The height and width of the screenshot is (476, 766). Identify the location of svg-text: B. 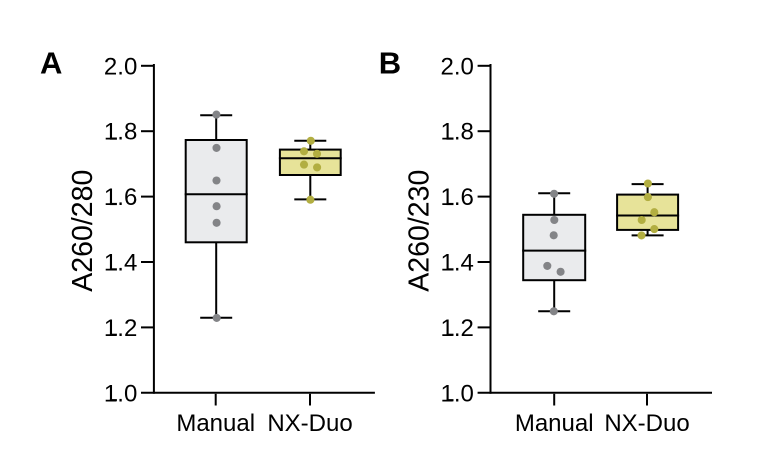
(390, 62).